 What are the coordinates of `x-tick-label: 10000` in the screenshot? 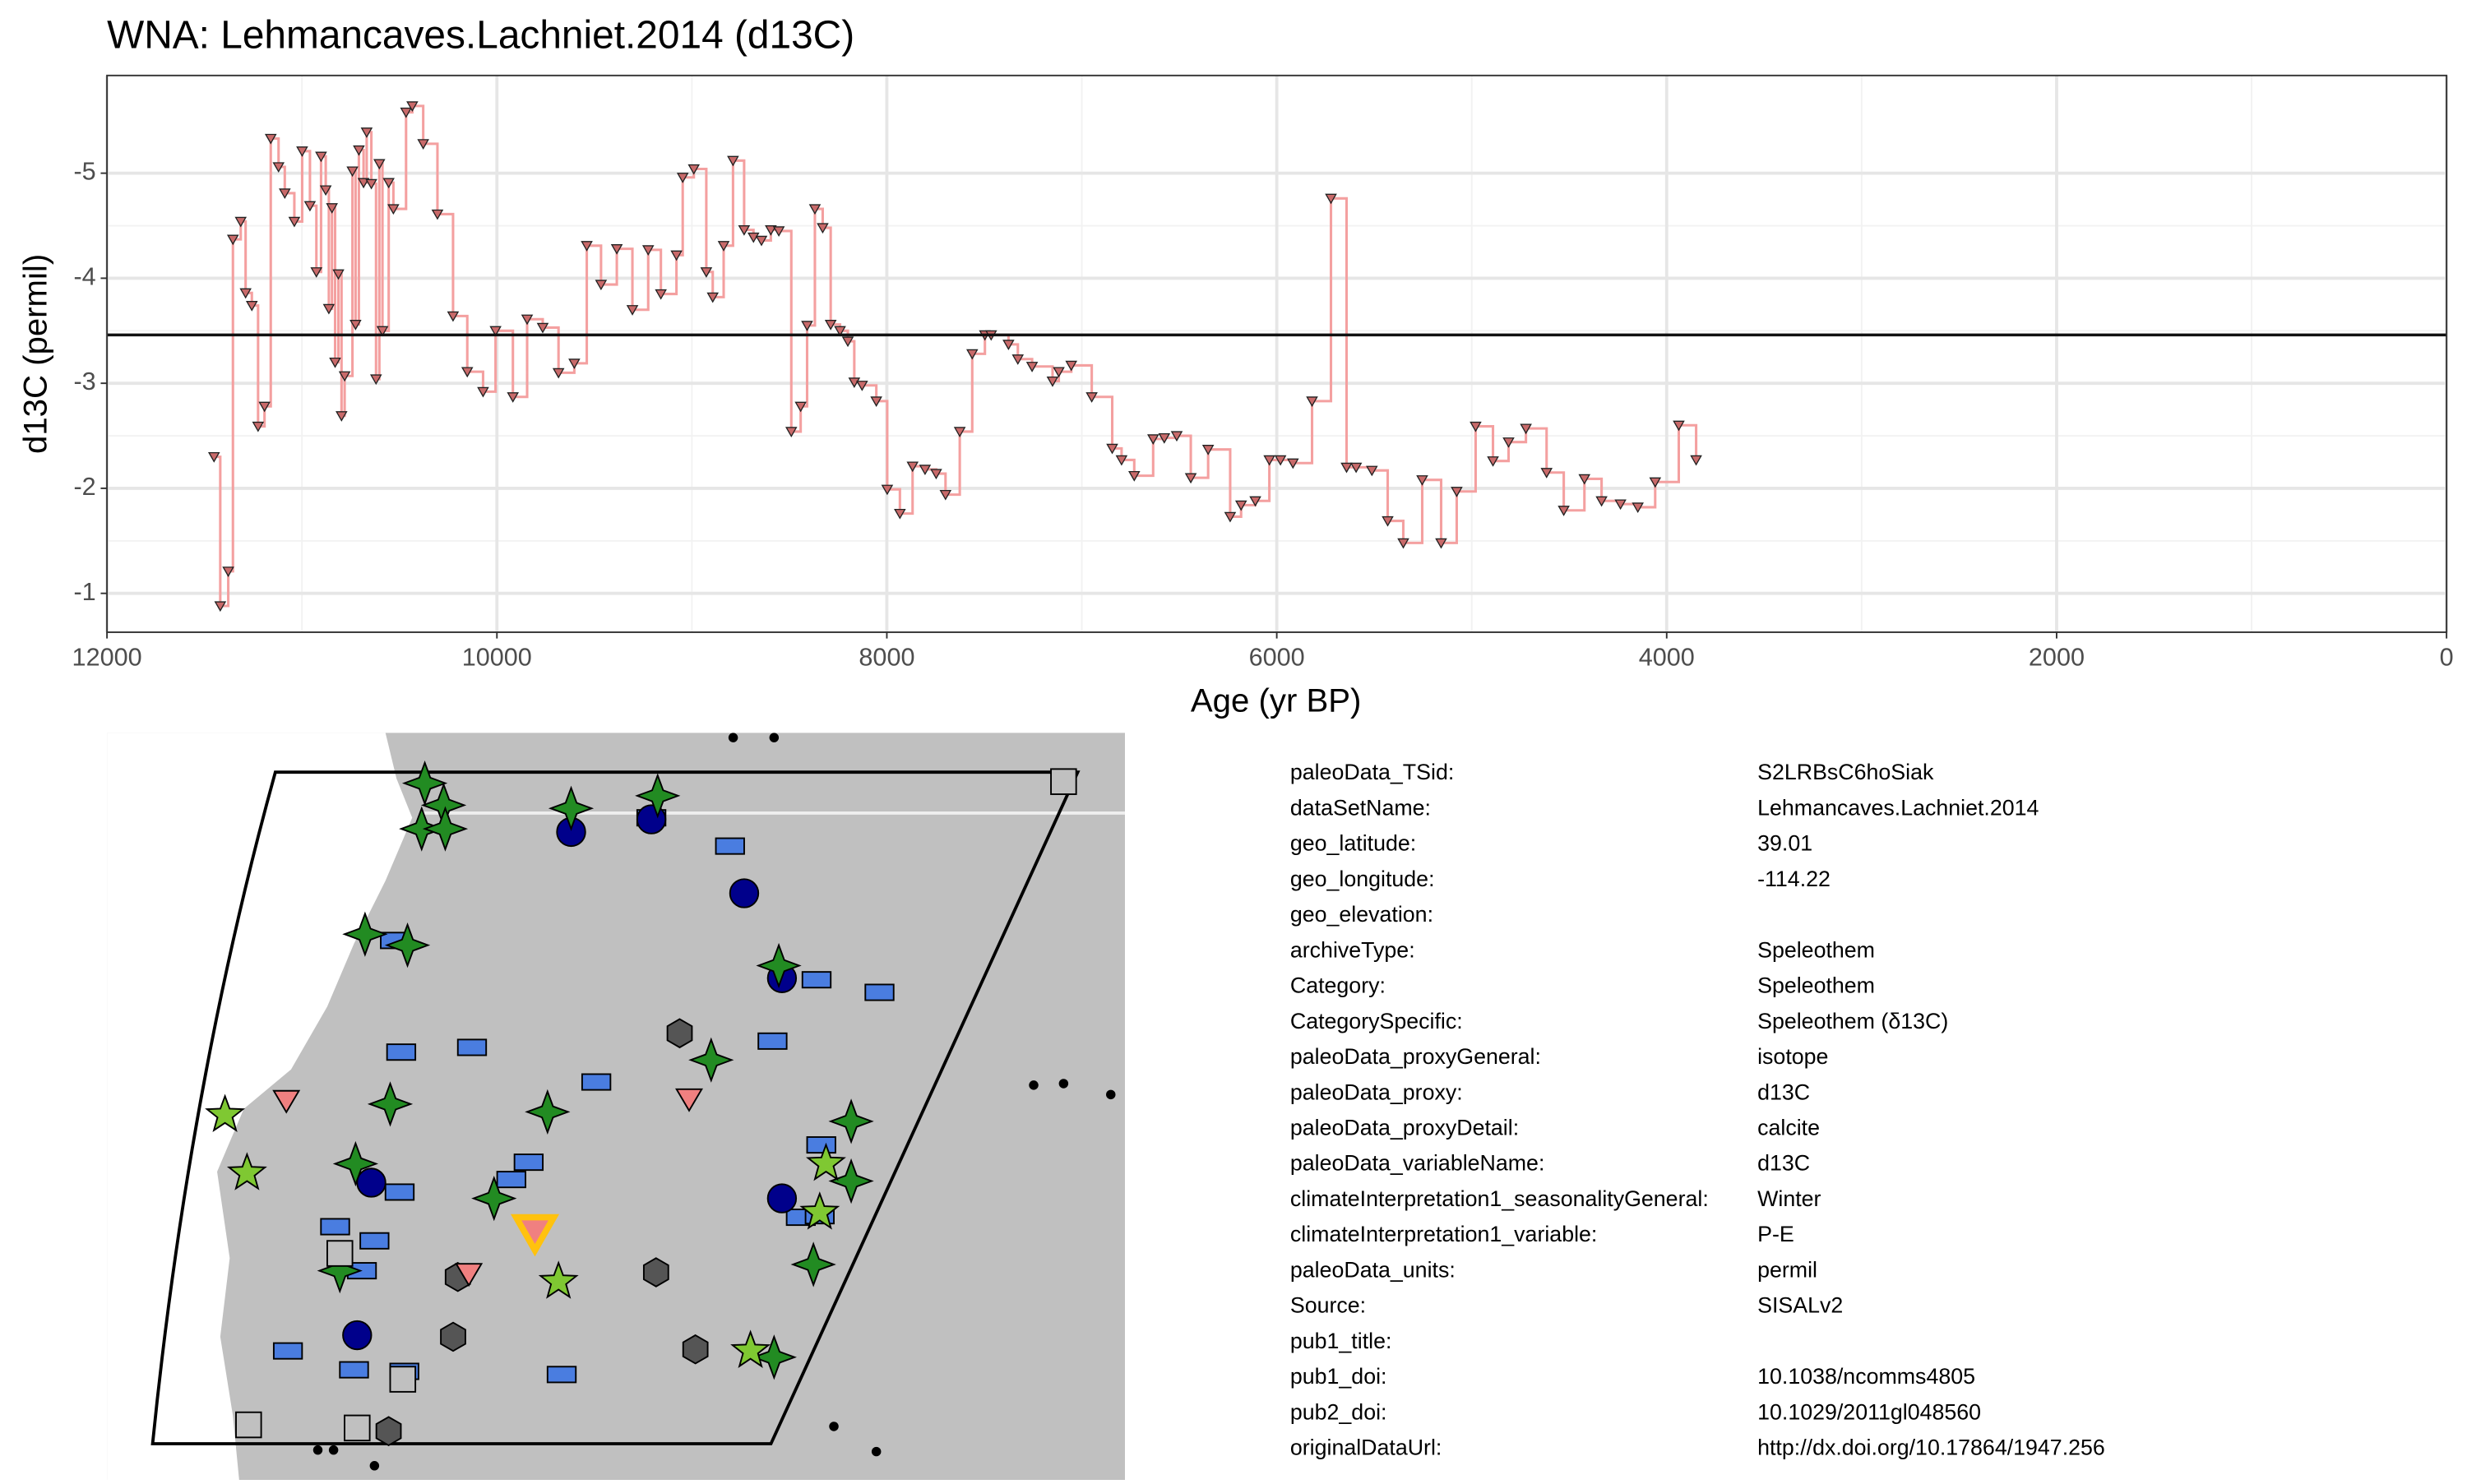 It's located at (497, 658).